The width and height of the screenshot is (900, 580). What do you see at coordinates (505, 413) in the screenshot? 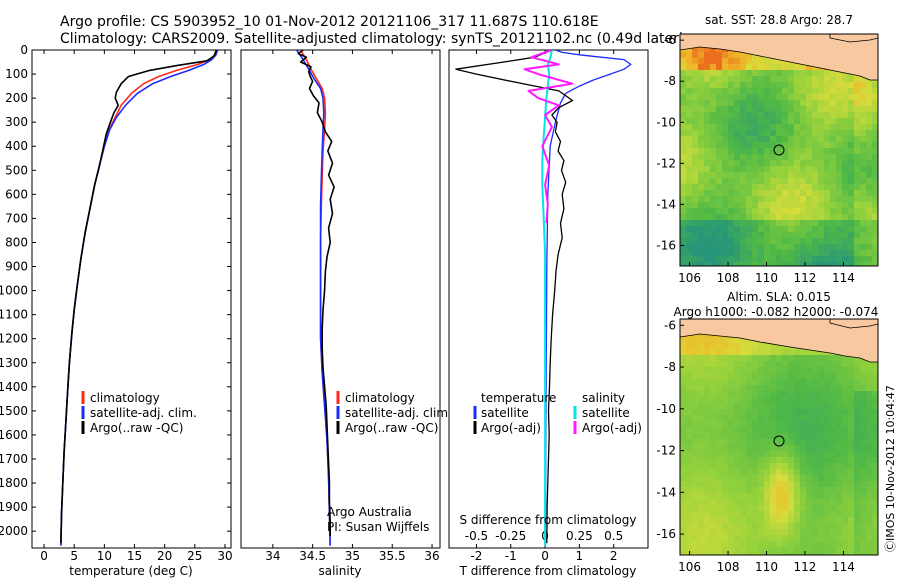
I see `legend-label-t-satellite: satellite` at bounding box center [505, 413].